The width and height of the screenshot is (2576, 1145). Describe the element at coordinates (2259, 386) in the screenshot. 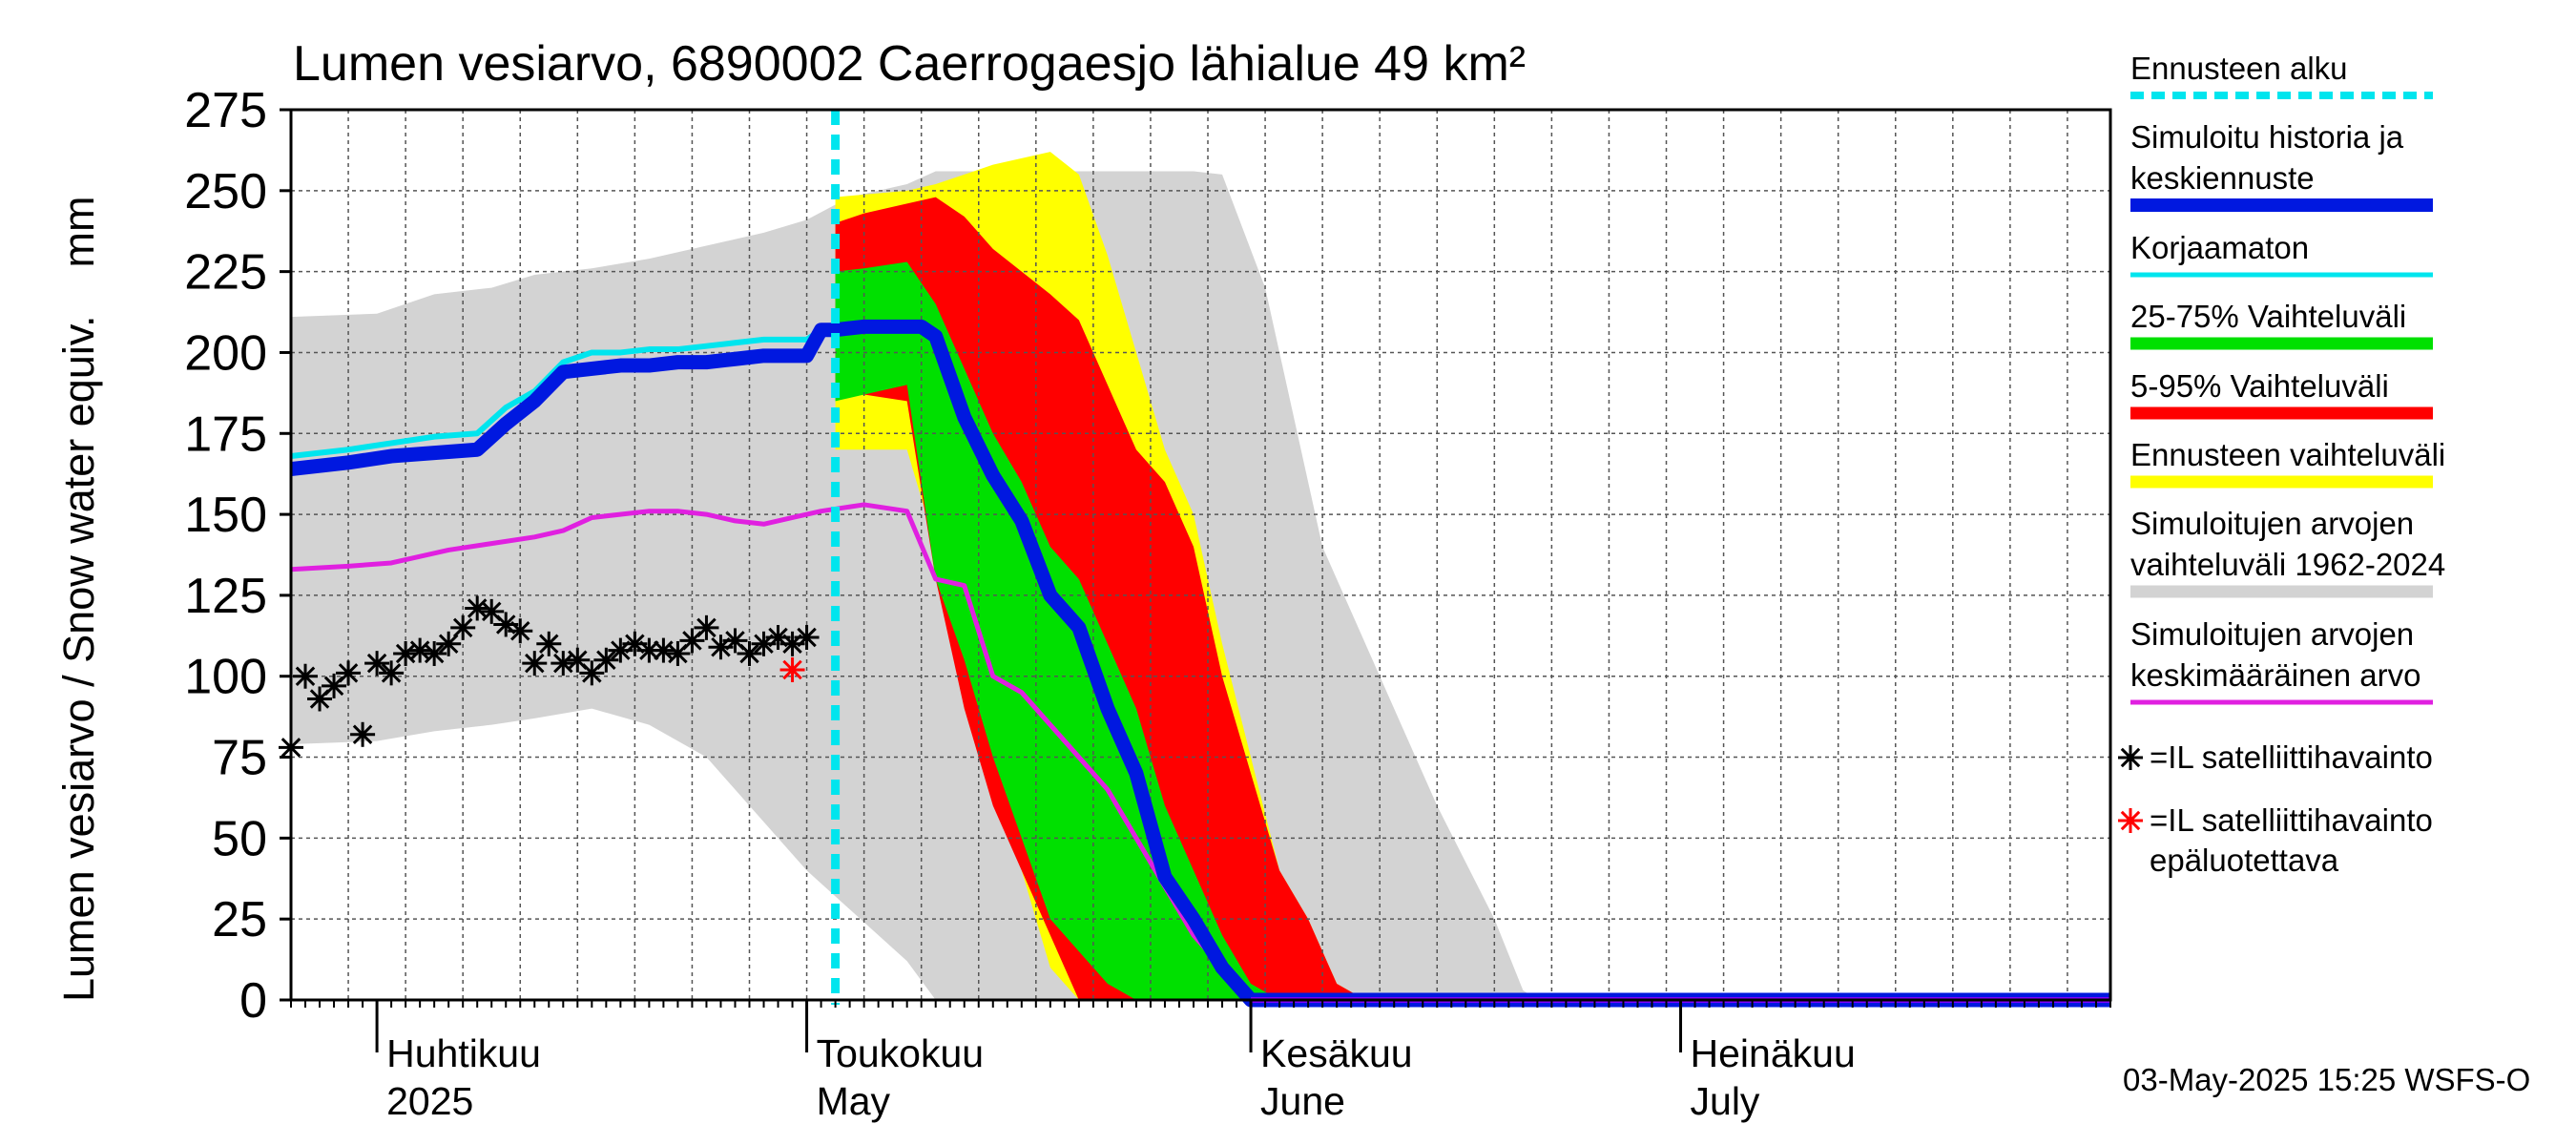

I see `legend-label: 5-95% Vaihteluväli` at that location.